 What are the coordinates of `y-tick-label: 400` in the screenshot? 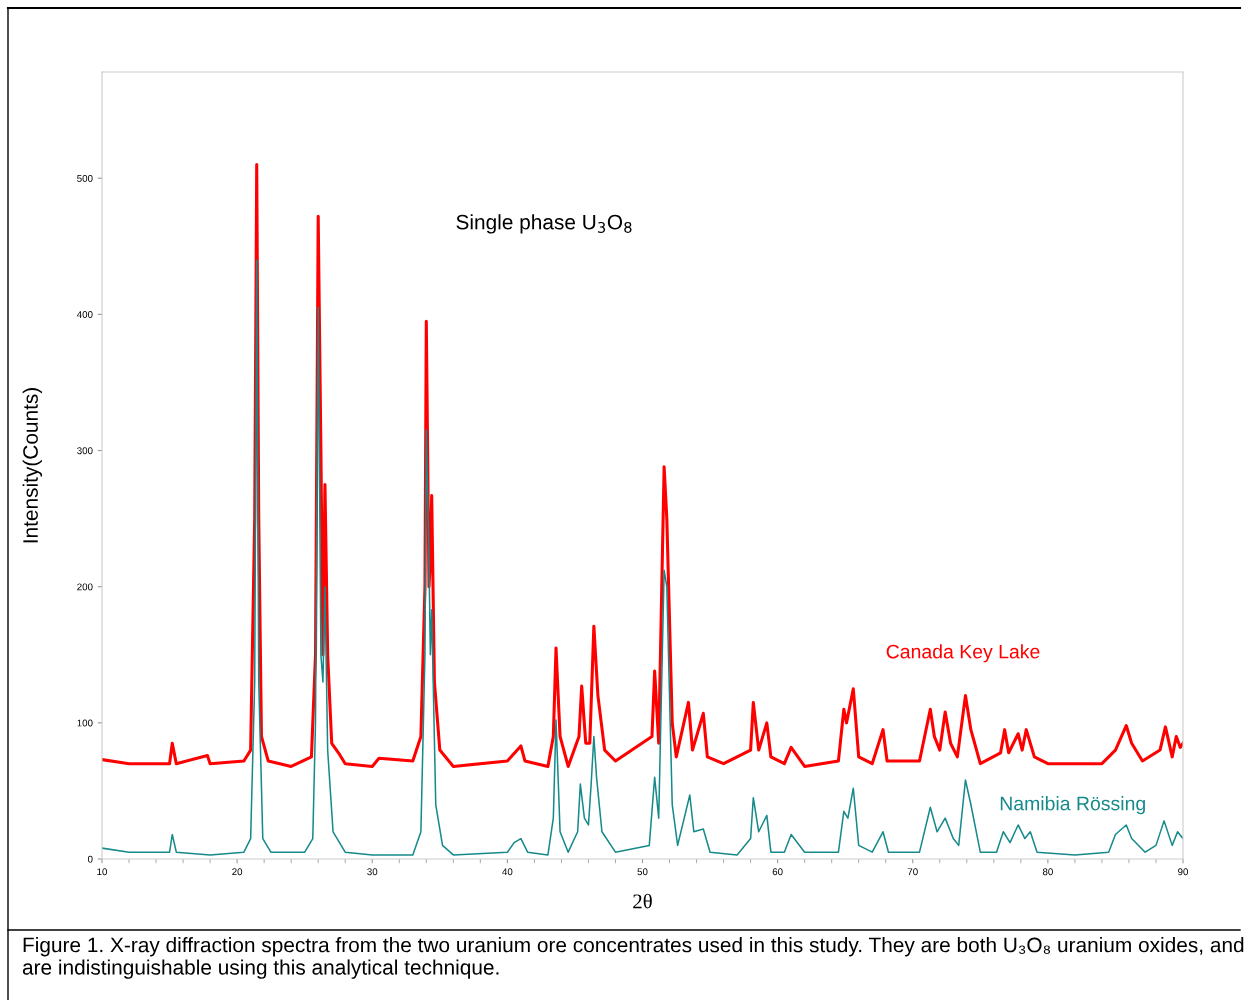 It's located at (84, 314).